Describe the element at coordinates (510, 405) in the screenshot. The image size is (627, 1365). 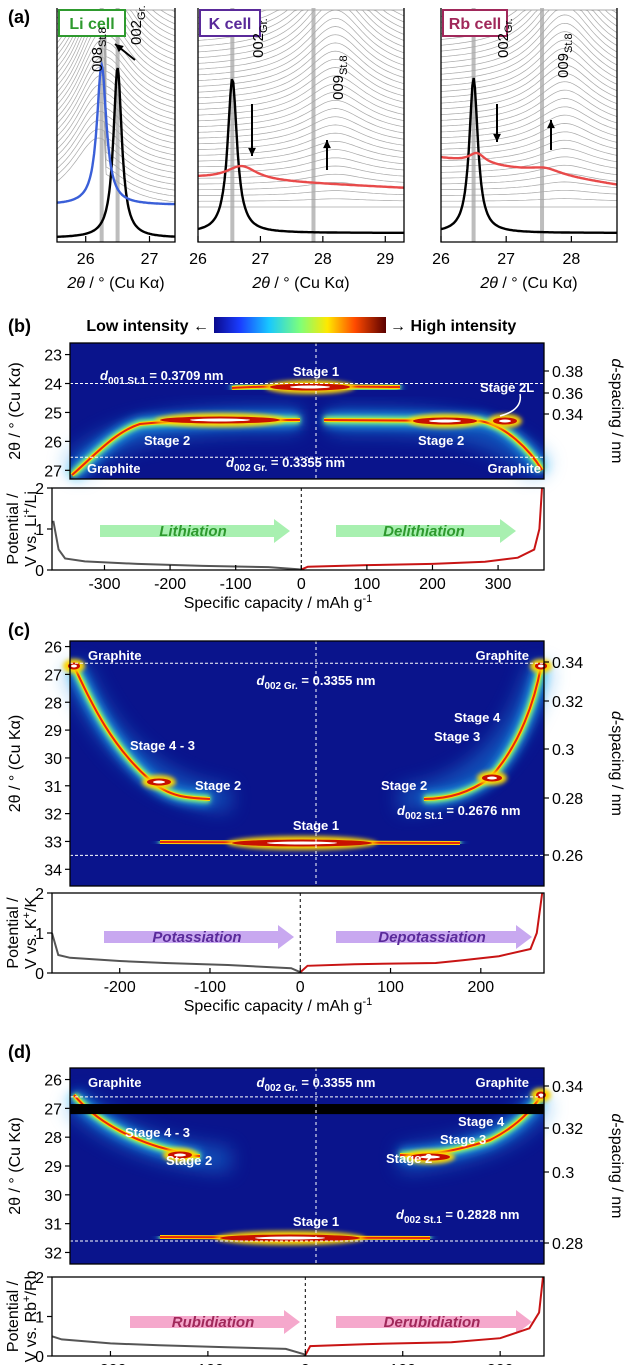
I see `callout-arrow` at that location.